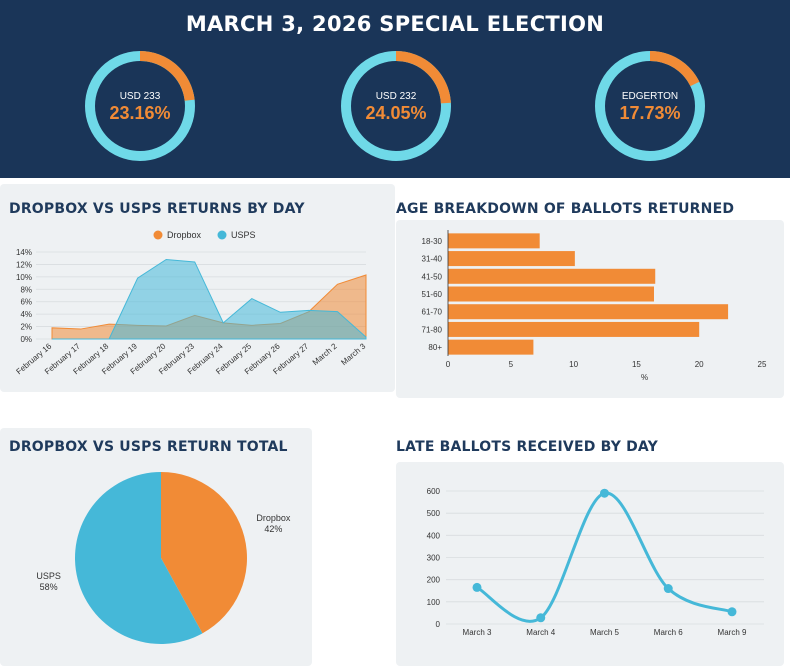  Describe the element at coordinates (26, 327) in the screenshot. I see `y-tick-label: 2%` at that location.